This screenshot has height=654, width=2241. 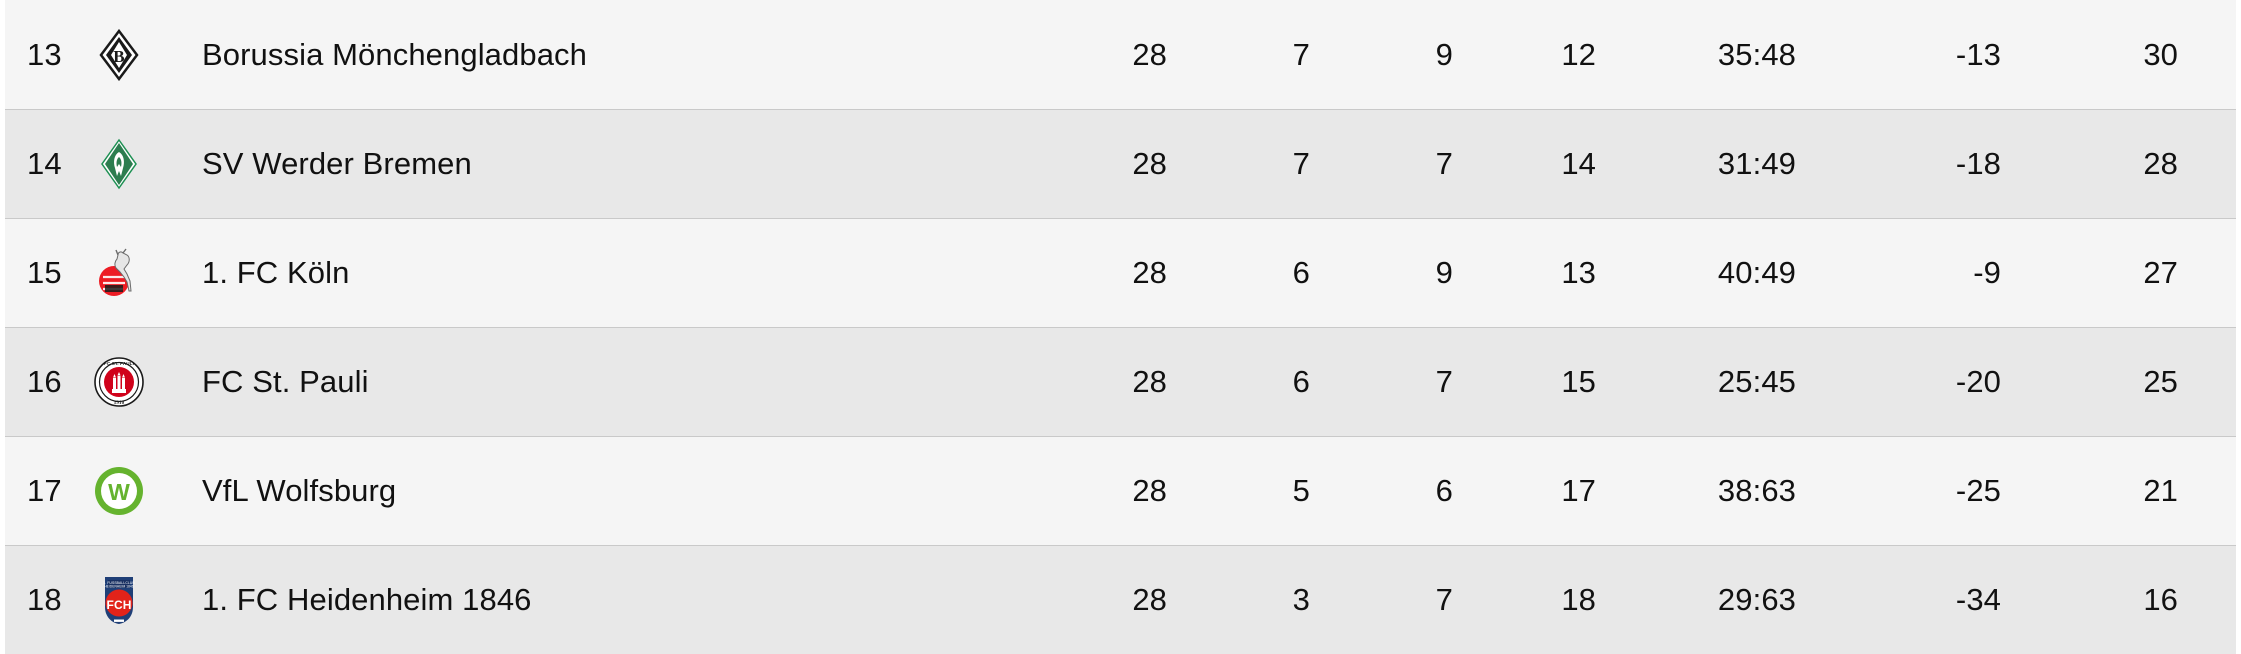 What do you see at coordinates (1301, 490) in the screenshot?
I see `wins-cell: 5` at bounding box center [1301, 490].